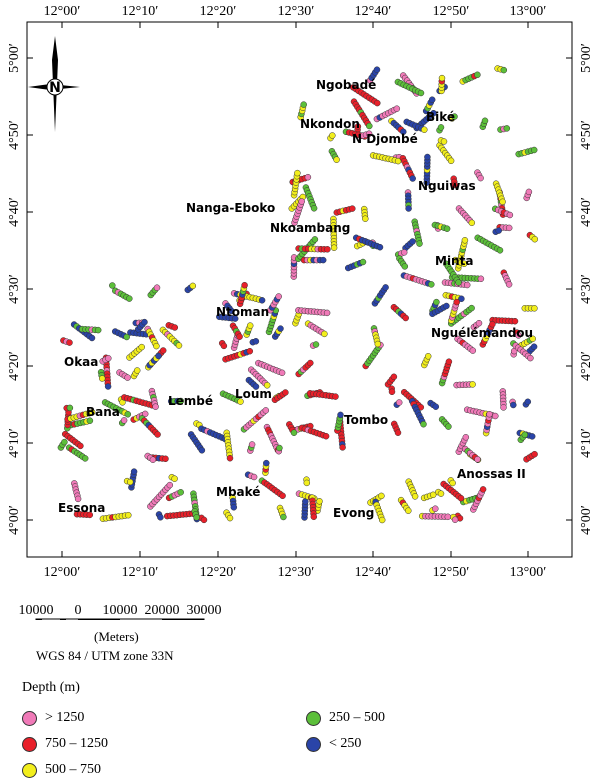 Image resolution: width=600 pixels, height=781 pixels. What do you see at coordinates (65, 744) in the screenshot?
I see `legend-item: 750 – 1250` at bounding box center [65, 744].